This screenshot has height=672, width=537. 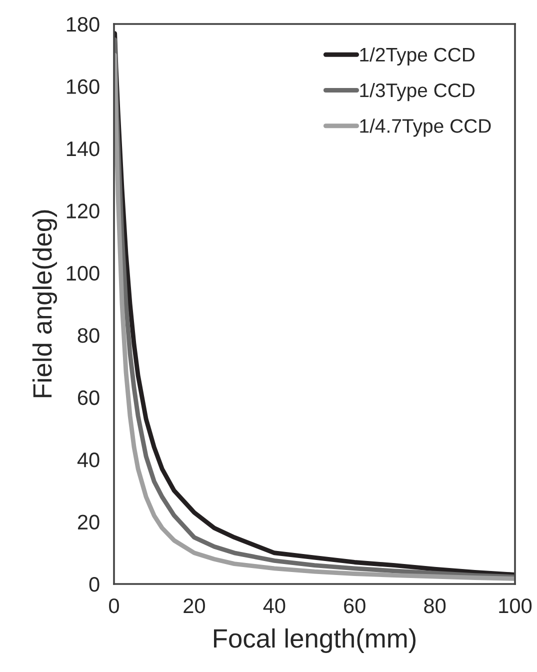 What do you see at coordinates (315, 641) in the screenshot?
I see `x-axis-title: Focal length(mm)` at bounding box center [315, 641].